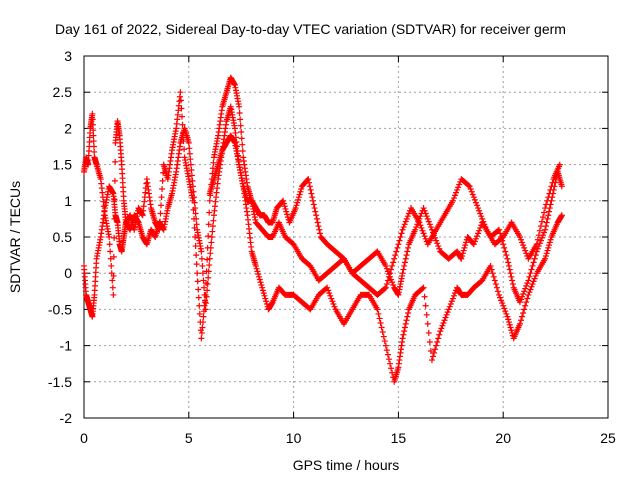 This screenshot has width=640, height=480. What do you see at coordinates (15, 237) in the screenshot?
I see `y-axis-label: SDTVAR / TECUs` at bounding box center [15, 237].